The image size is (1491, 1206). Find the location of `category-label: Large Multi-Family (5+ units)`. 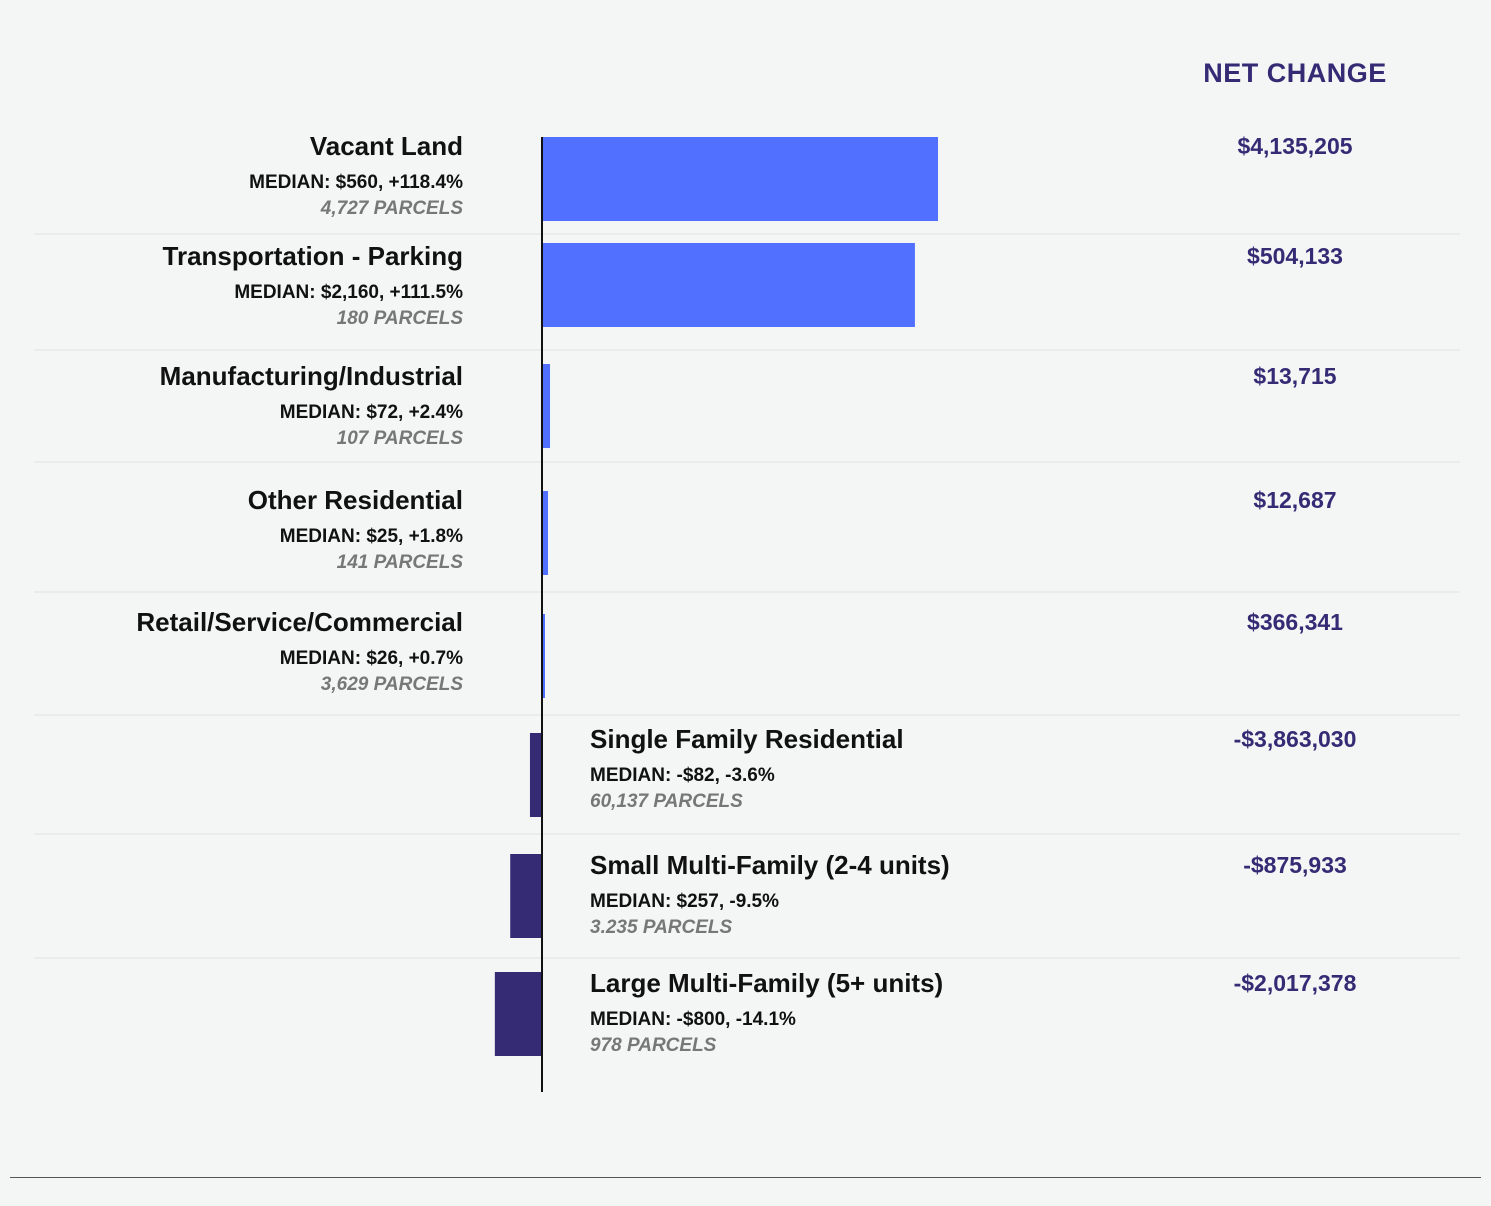

category-label: Large Multi-Family (5+ units) is located at coordinates (766, 983).